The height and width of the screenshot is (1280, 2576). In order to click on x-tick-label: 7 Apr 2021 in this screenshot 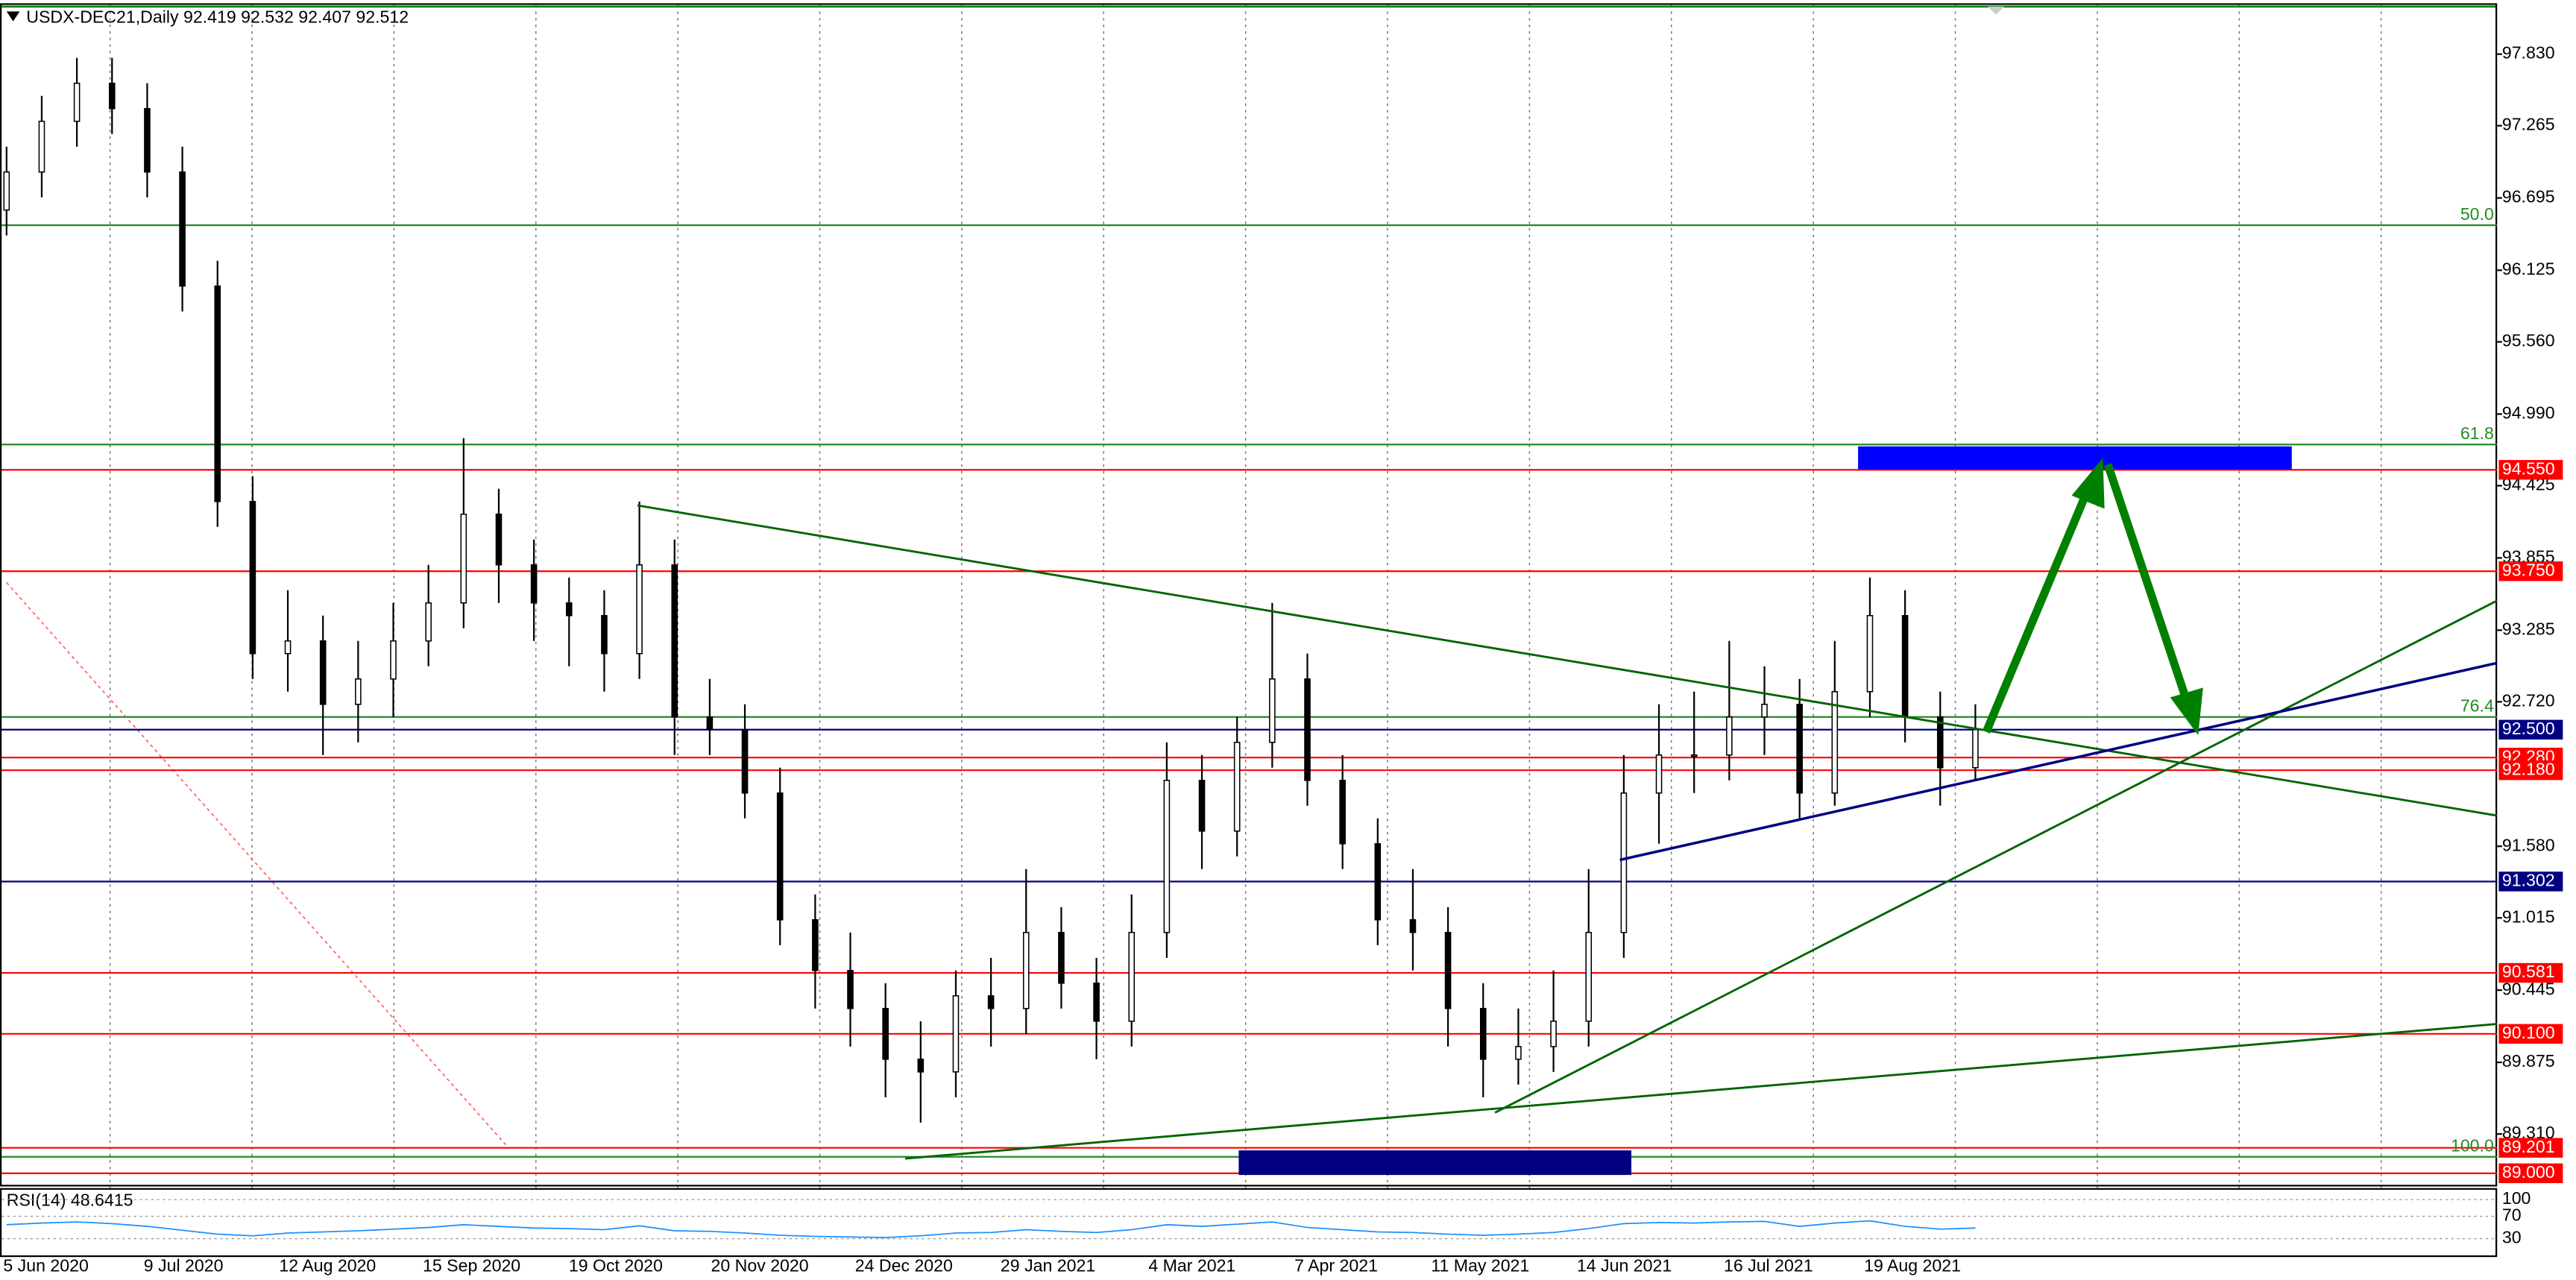, I will do `click(1336, 1266)`.